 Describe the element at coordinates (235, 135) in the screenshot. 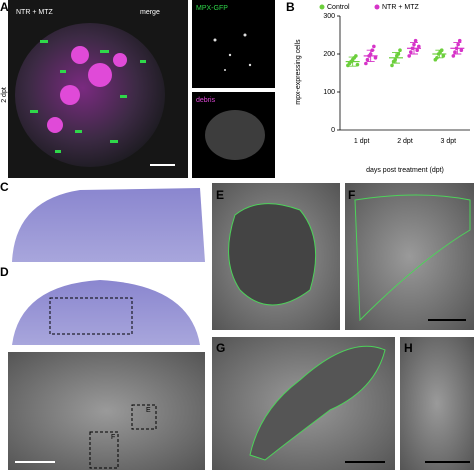

I see `inset-blob` at that location.